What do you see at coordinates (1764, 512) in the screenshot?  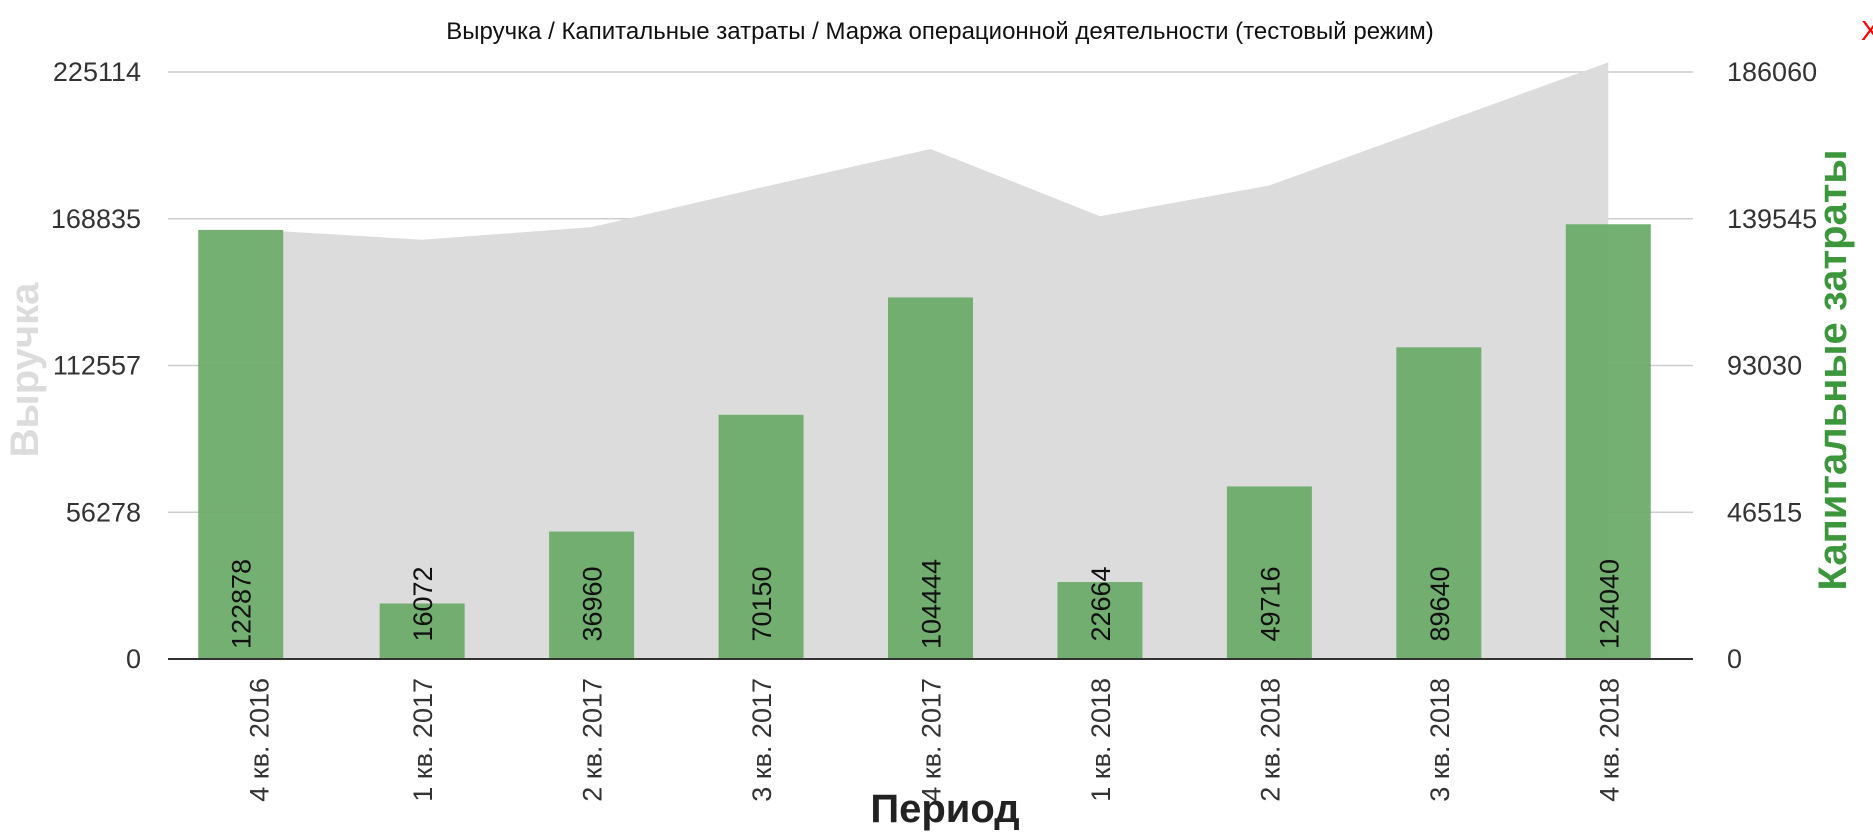 I see `right-tick-label: 46515` at bounding box center [1764, 512].